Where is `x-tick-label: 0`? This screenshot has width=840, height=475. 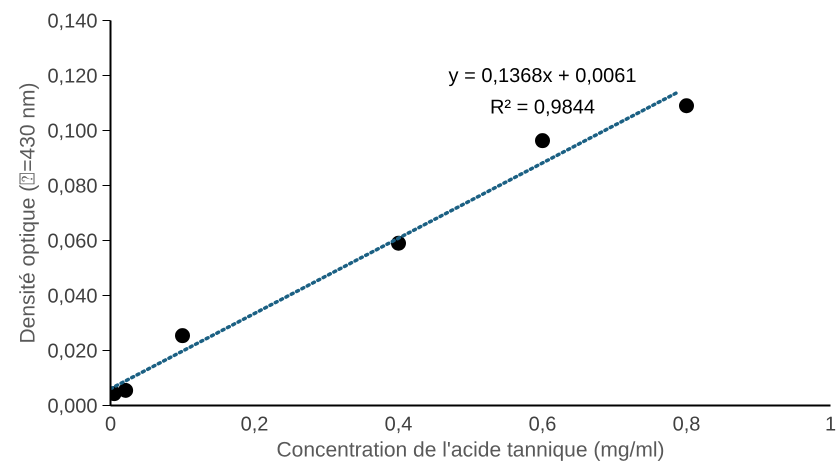 x-tick-label: 0 is located at coordinates (110, 425).